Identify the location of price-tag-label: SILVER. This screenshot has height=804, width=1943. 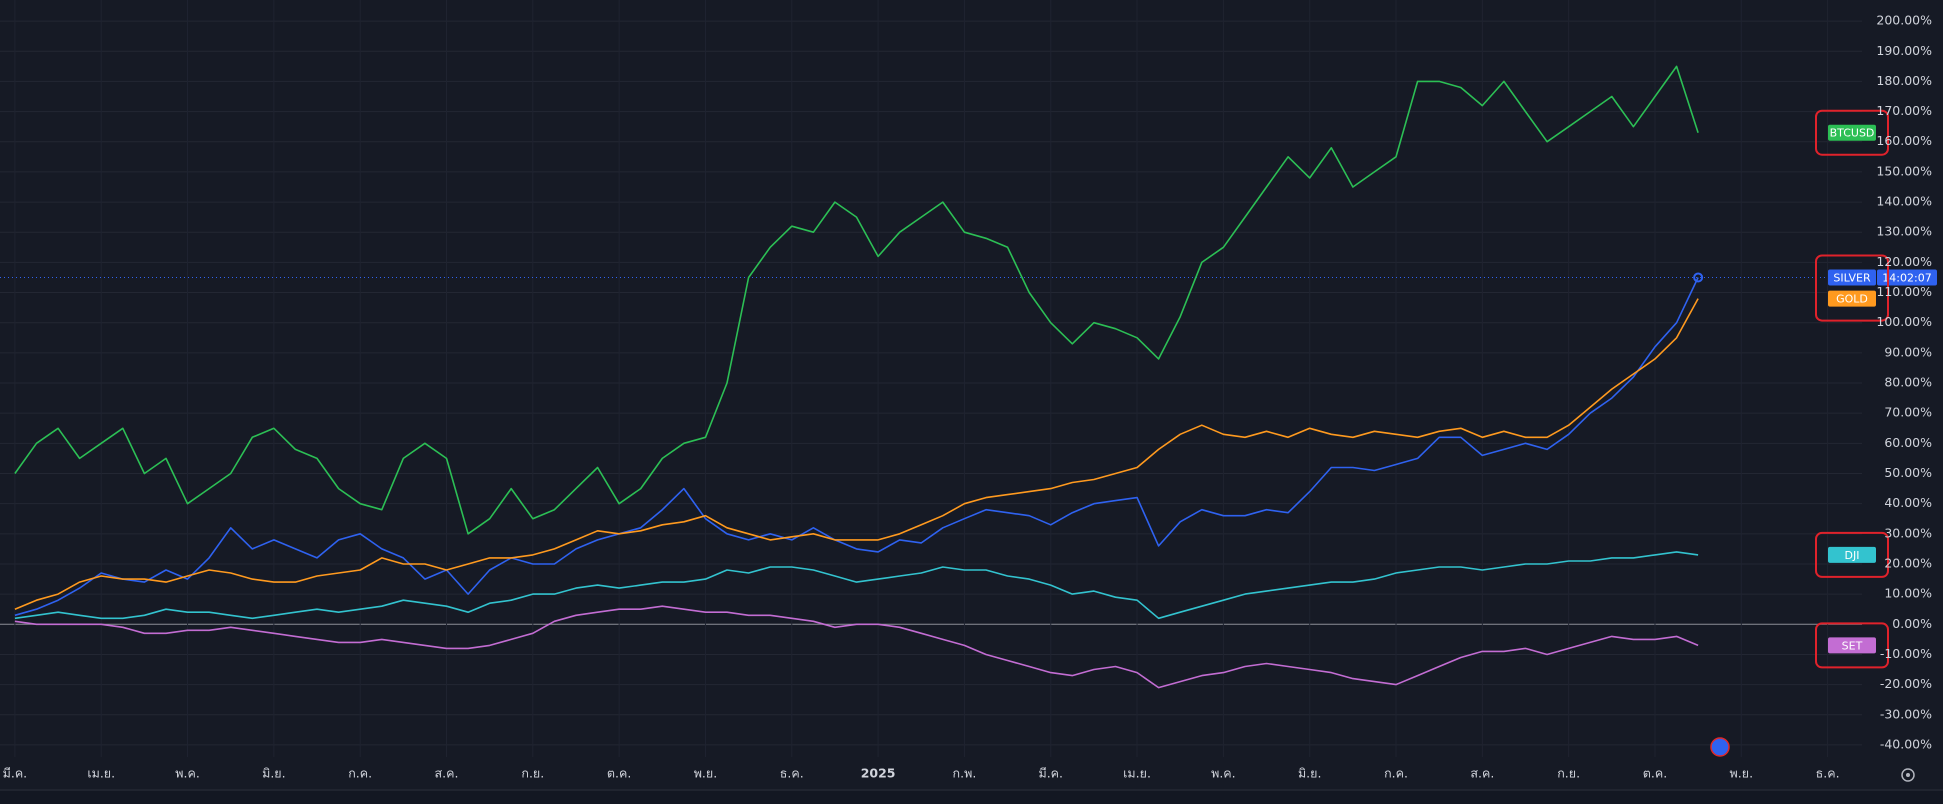
(1852, 277).